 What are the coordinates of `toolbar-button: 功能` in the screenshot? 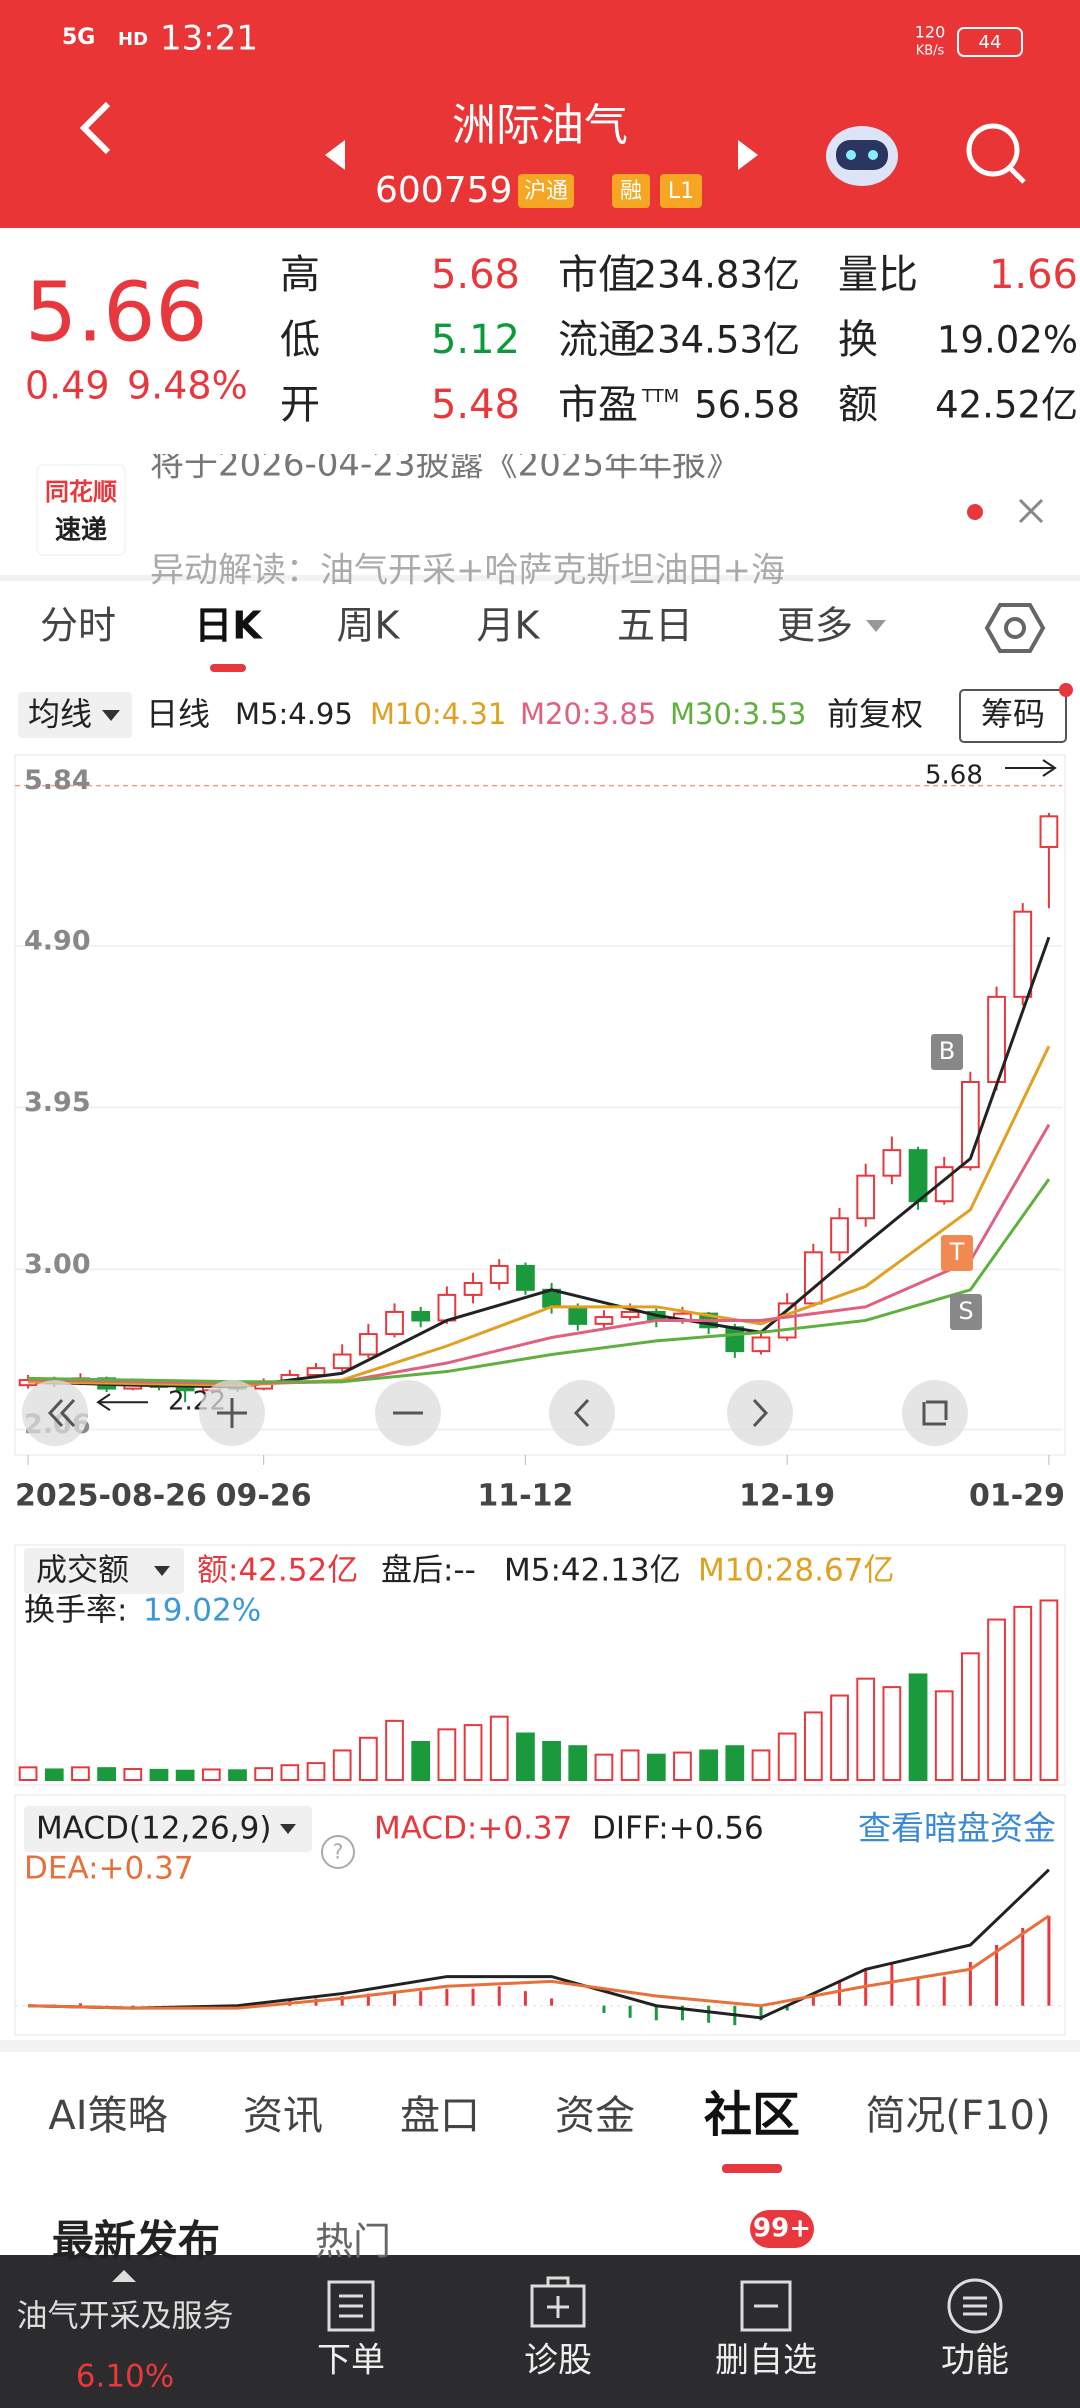 It's located at (975, 2361).